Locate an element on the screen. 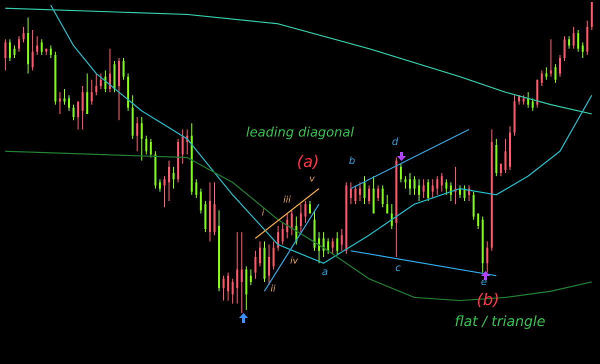 This screenshot has height=364, width=600. annotation: b is located at coordinates (352, 161).